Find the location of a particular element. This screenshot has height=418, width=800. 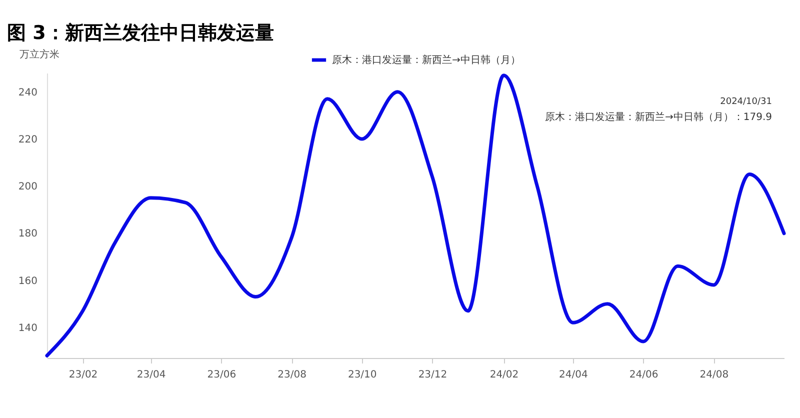

annotation: 2024/10/31 is located at coordinates (746, 102).